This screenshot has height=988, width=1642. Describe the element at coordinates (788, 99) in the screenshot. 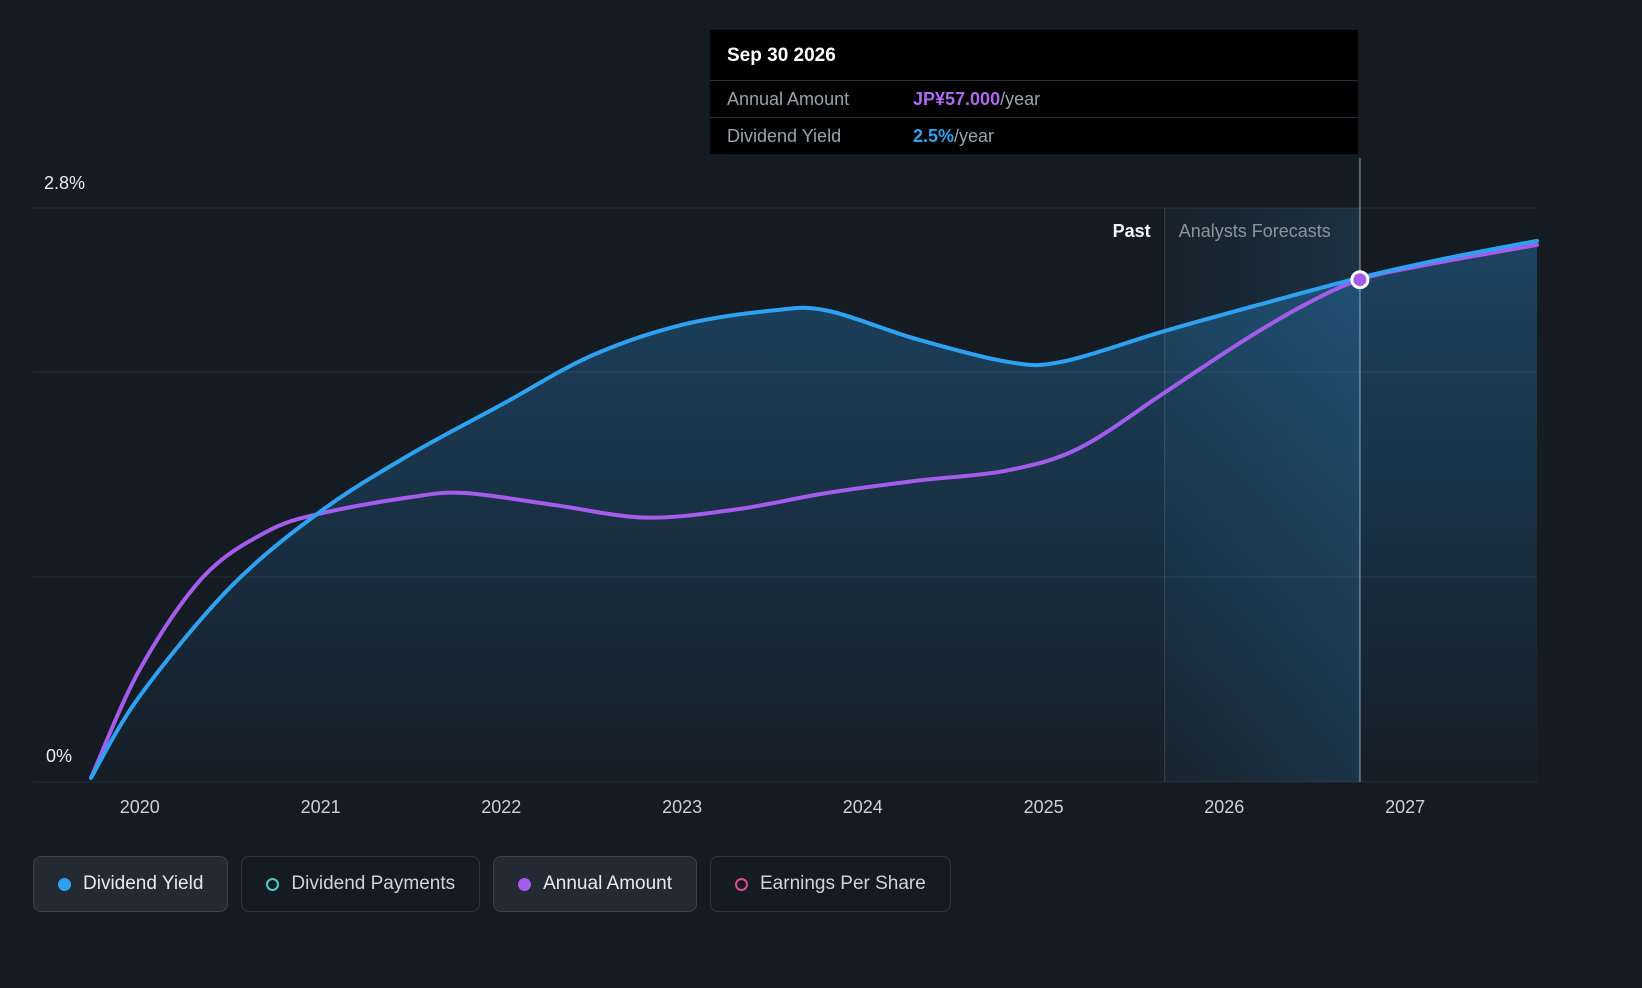

I see `tooltip-label: Annual Amount` at that location.